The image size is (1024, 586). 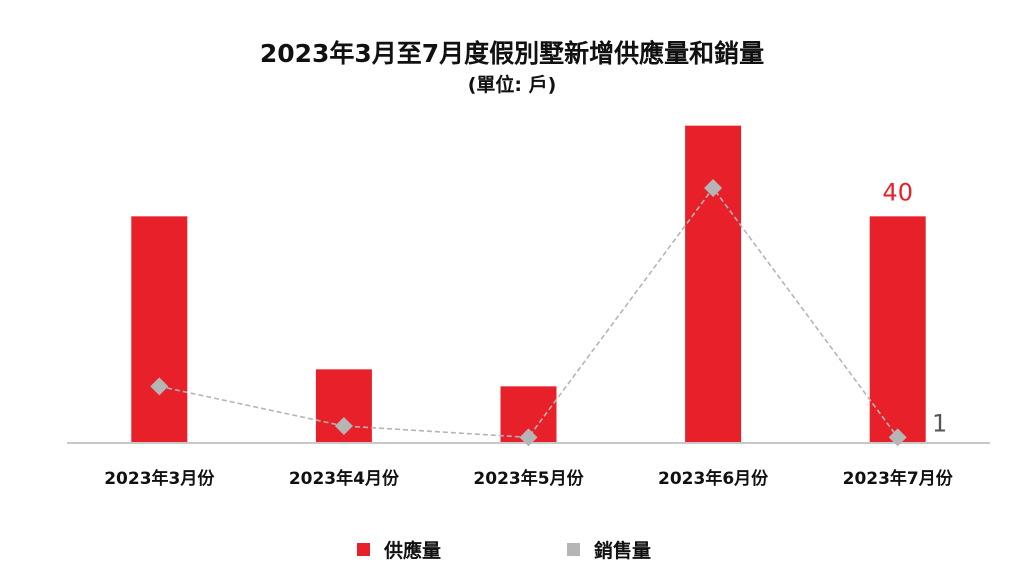 What do you see at coordinates (528, 478) in the screenshot?
I see `x-tick-label-3: 2023年5月份` at bounding box center [528, 478].